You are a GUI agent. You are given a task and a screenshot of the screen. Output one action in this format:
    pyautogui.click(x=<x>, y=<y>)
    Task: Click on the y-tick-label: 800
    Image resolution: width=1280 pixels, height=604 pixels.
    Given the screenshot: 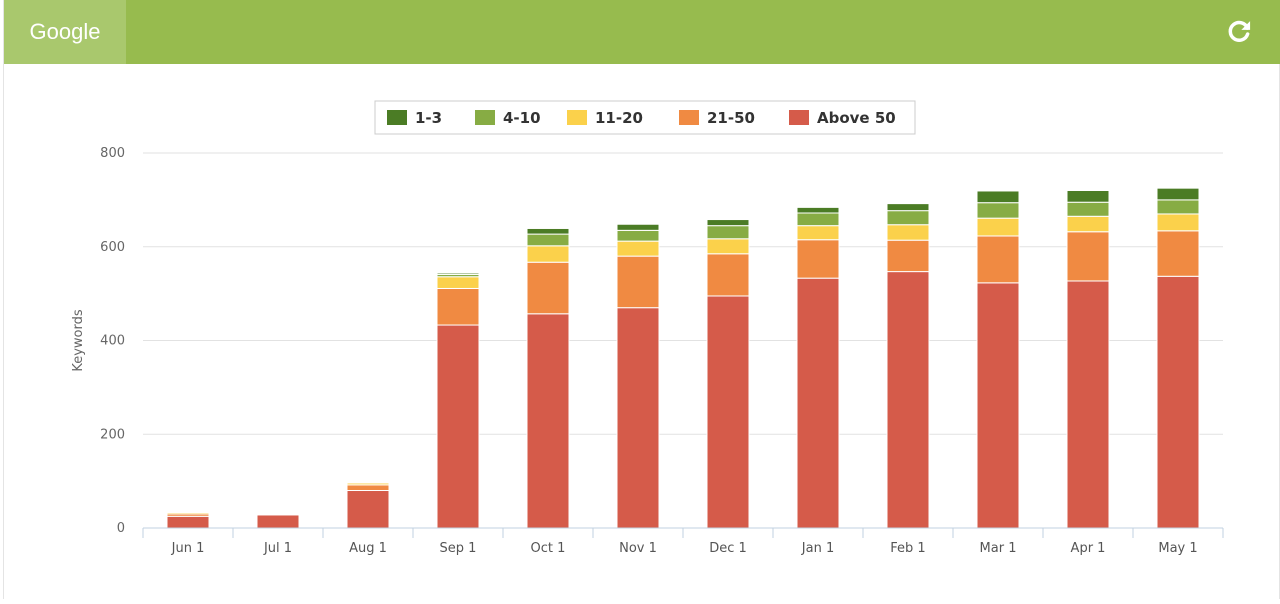 What is the action you would take?
    pyautogui.click(x=112, y=153)
    